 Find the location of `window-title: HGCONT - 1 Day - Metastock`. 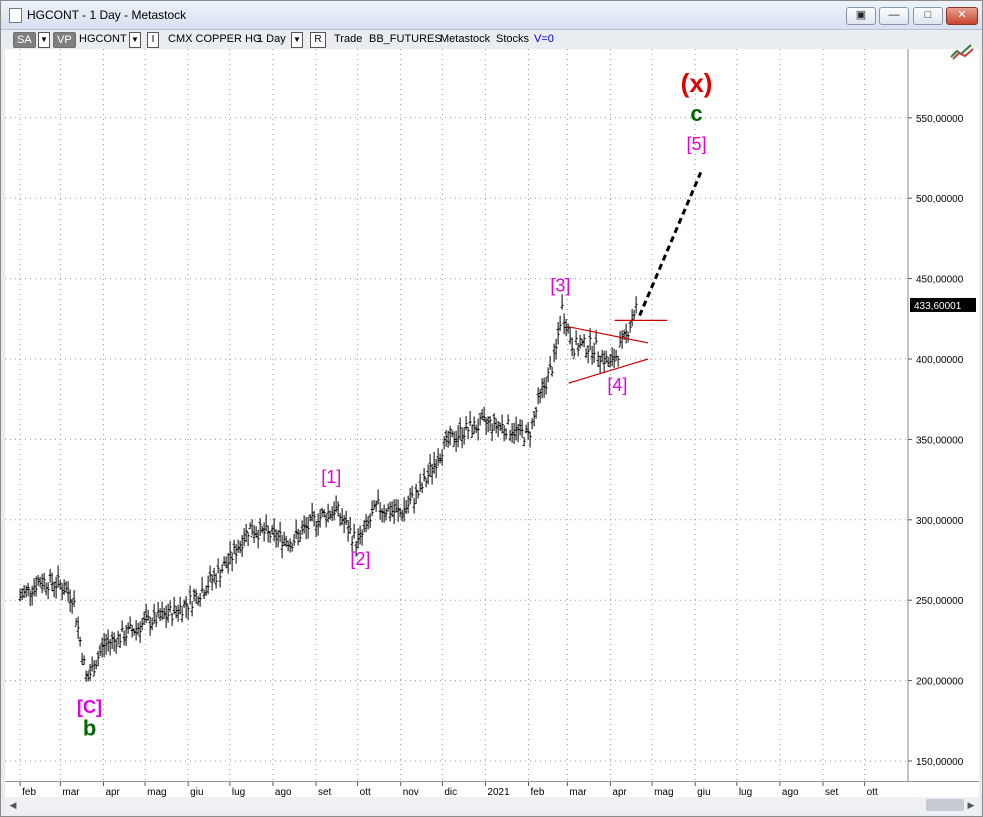

window-title: HGCONT - 1 Day - Metastock is located at coordinates (107, 15).